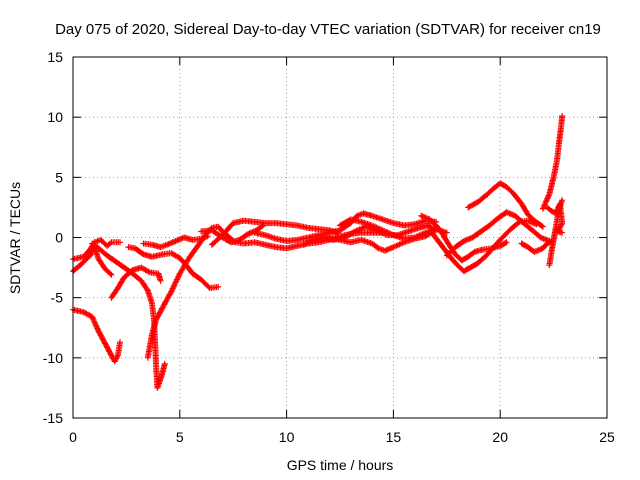  What do you see at coordinates (53, 418) in the screenshot?
I see `y-tick-label: -15` at bounding box center [53, 418].